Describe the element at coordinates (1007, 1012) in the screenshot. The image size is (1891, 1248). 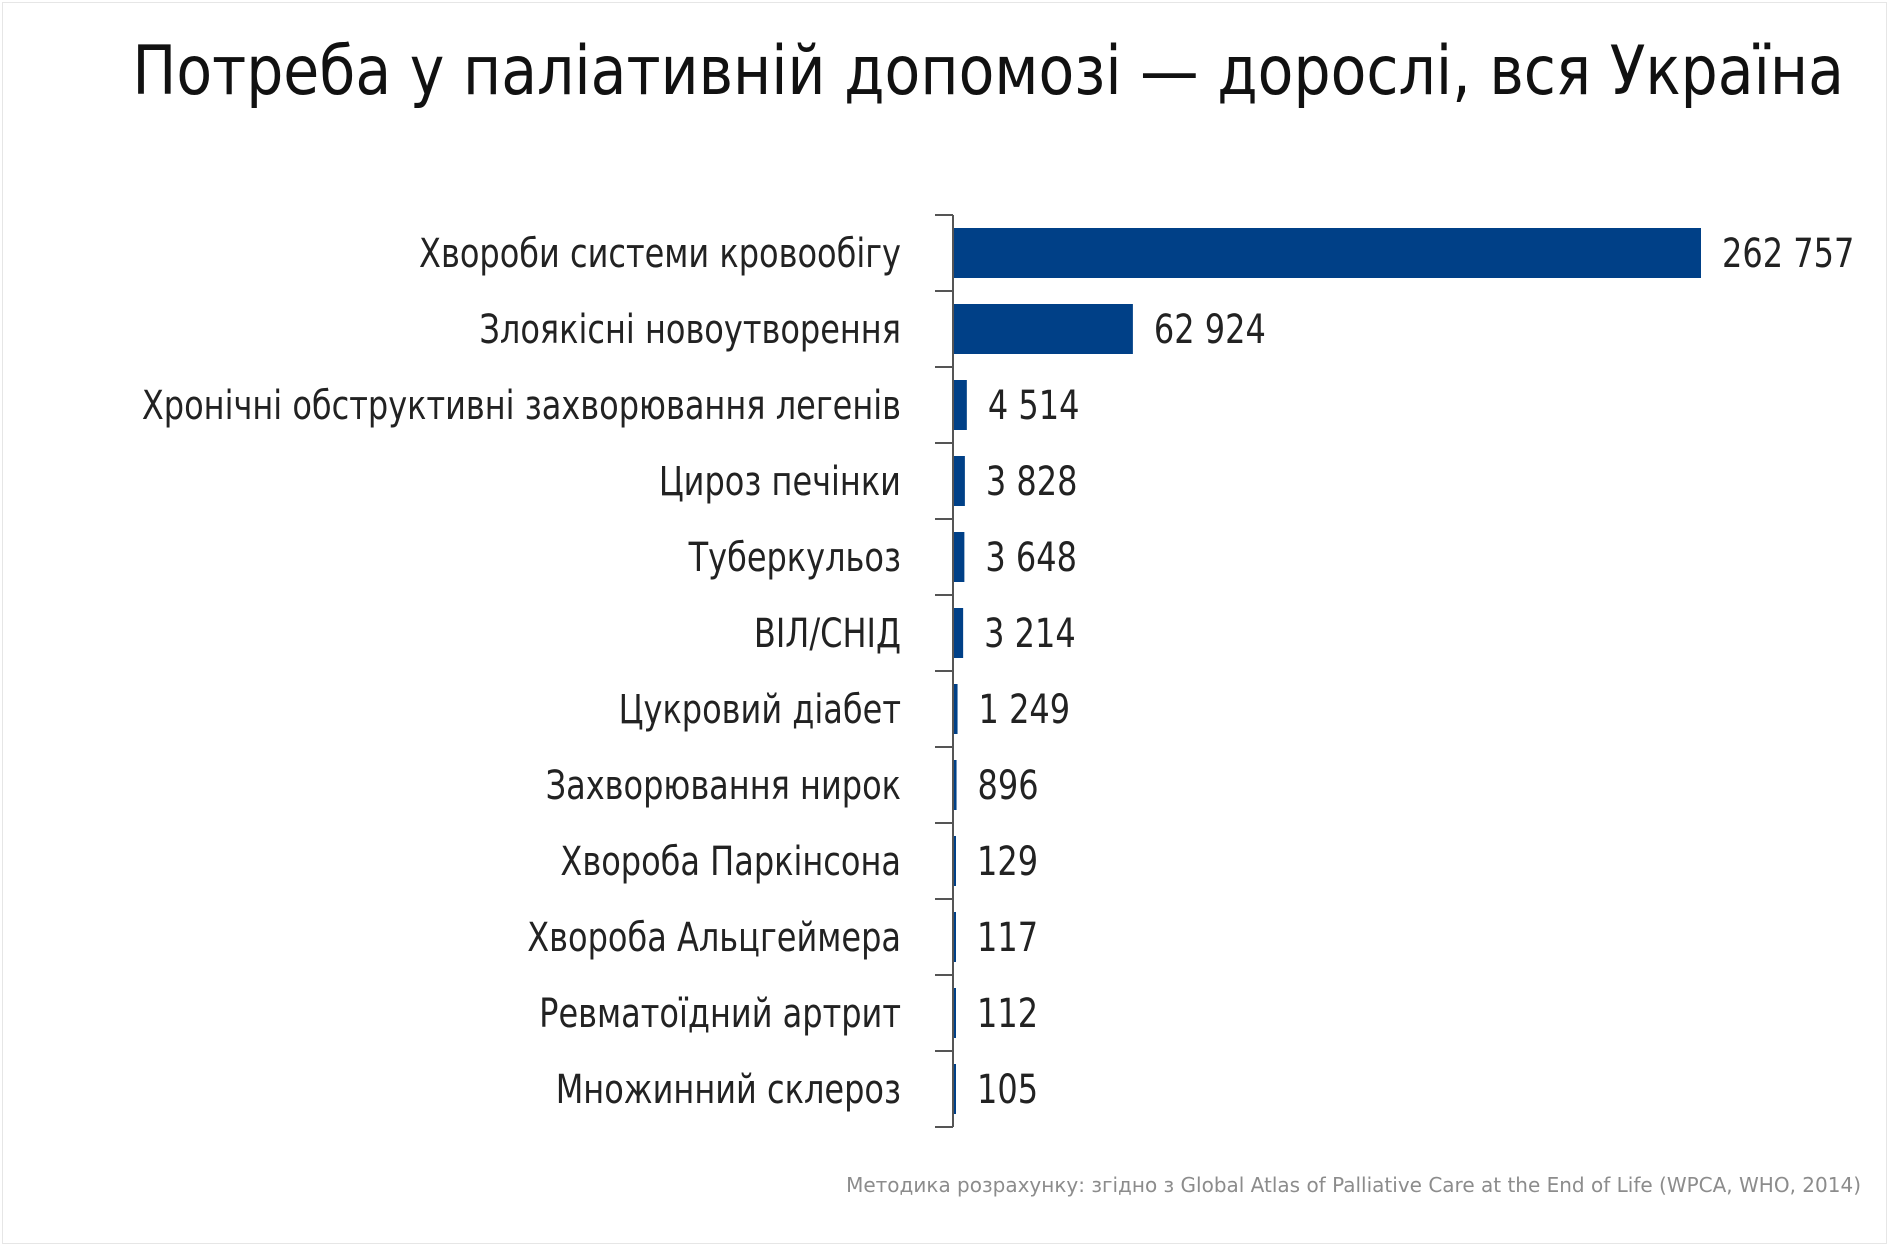
I see `value-label: 112` at that location.